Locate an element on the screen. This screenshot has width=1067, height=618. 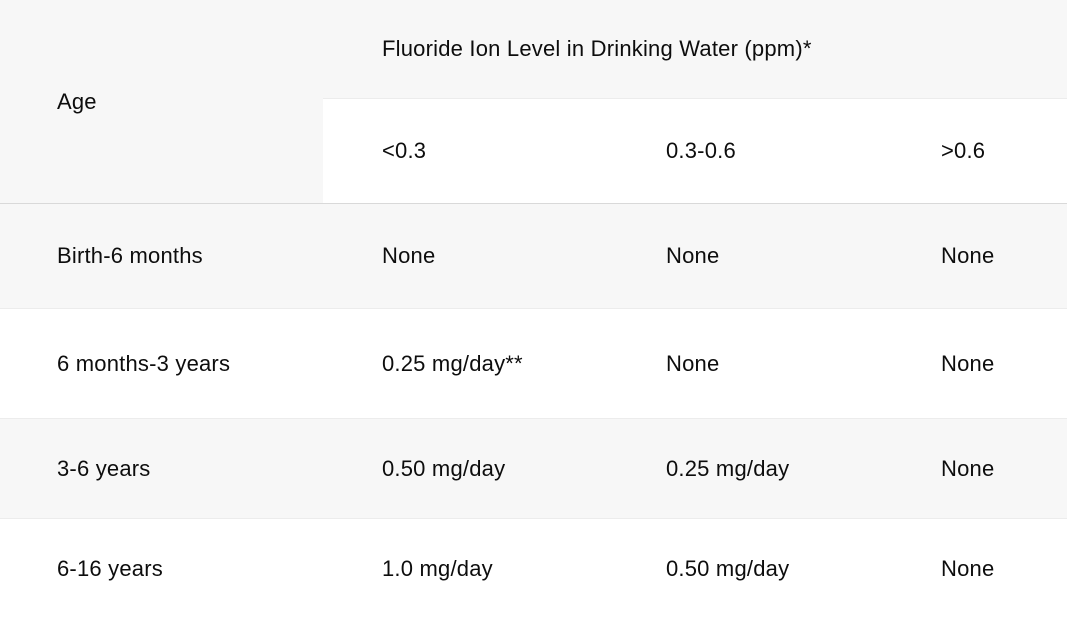
subheader-mid-level: 0.3-0.6 is located at coordinates (743, 151).